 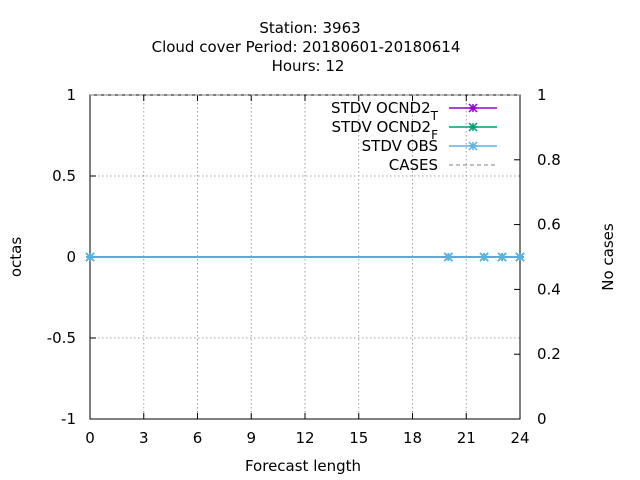 I want to click on y-tick-label-3: 0.5, so click(x=64, y=176).